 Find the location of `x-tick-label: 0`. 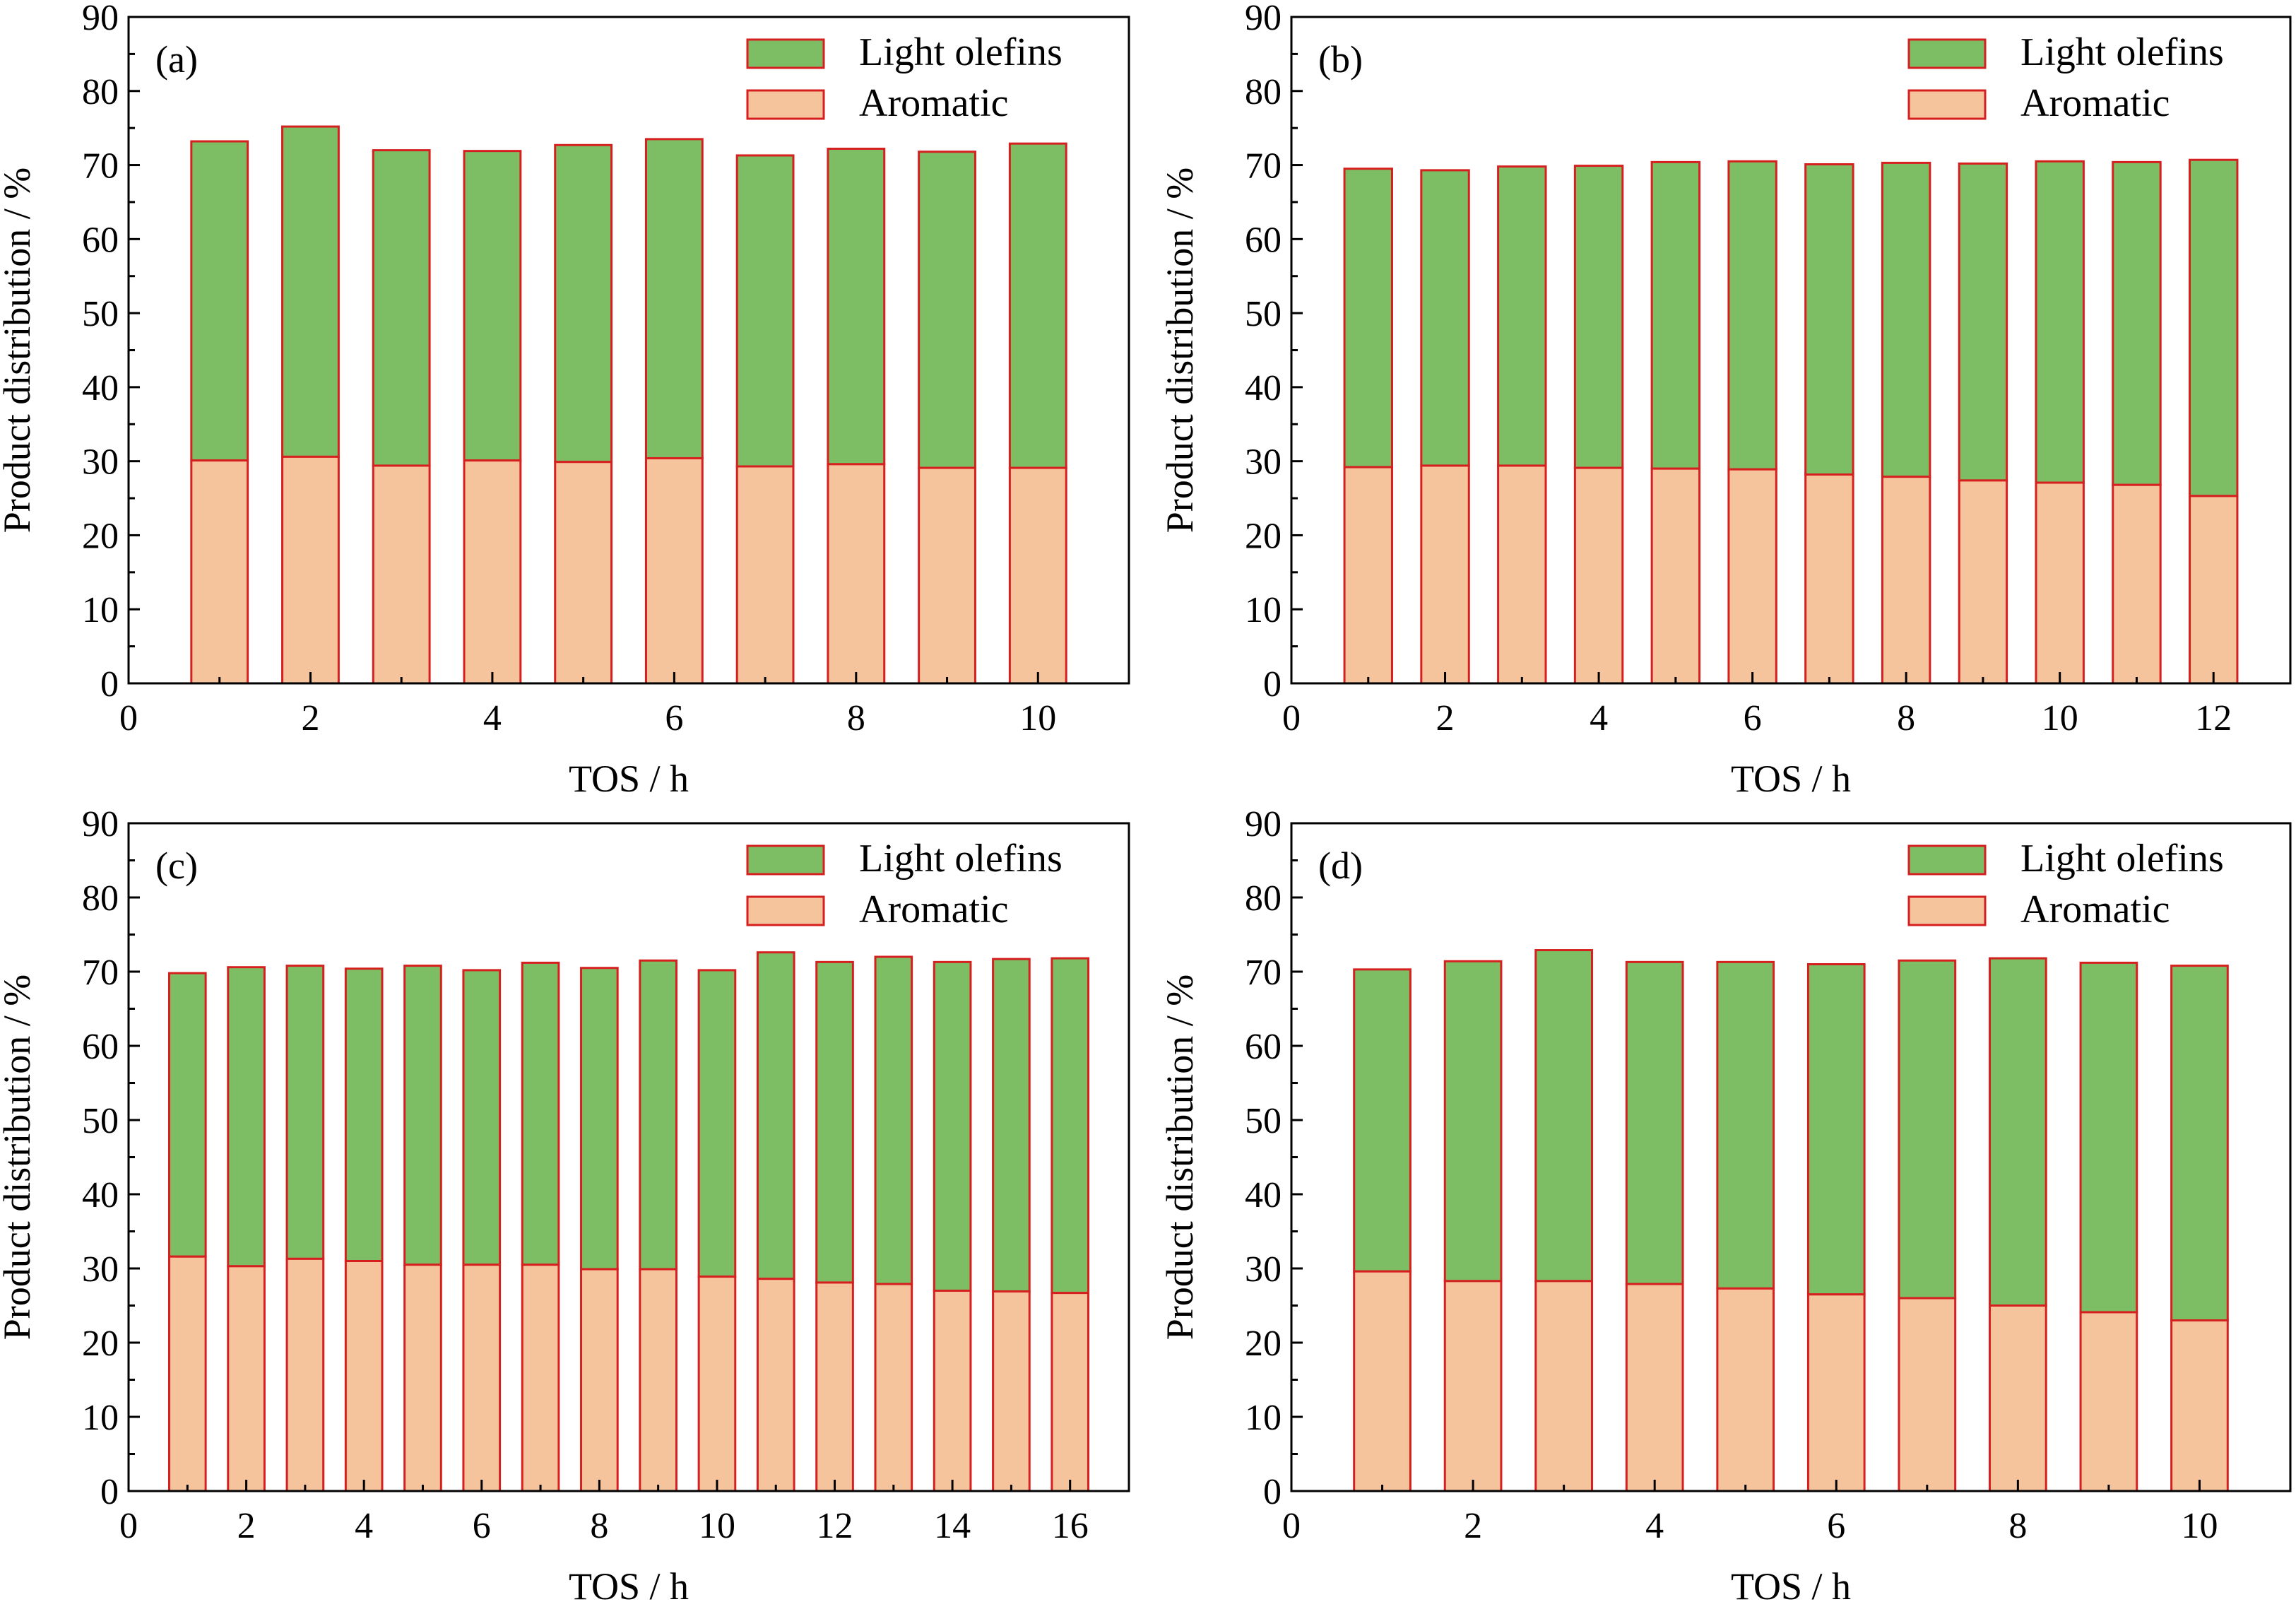

x-tick-label: 0 is located at coordinates (128, 718).